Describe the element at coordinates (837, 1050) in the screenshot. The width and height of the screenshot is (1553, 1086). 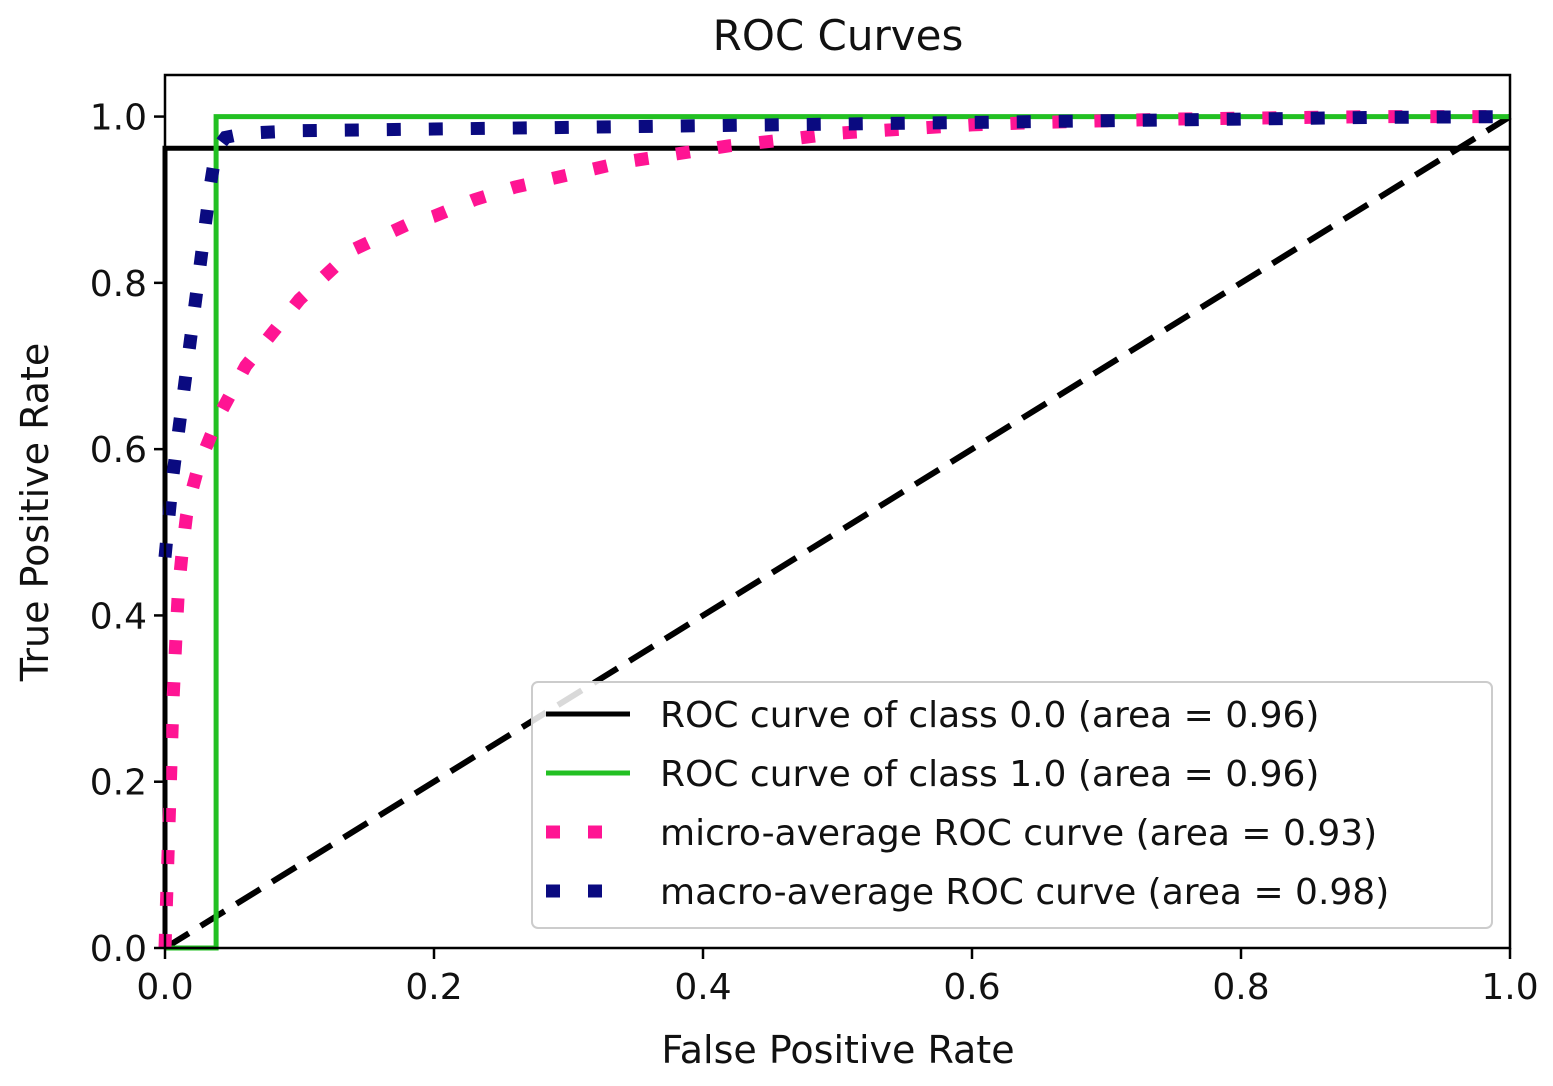
I see `x-axis-label: False Positive Rate` at that location.